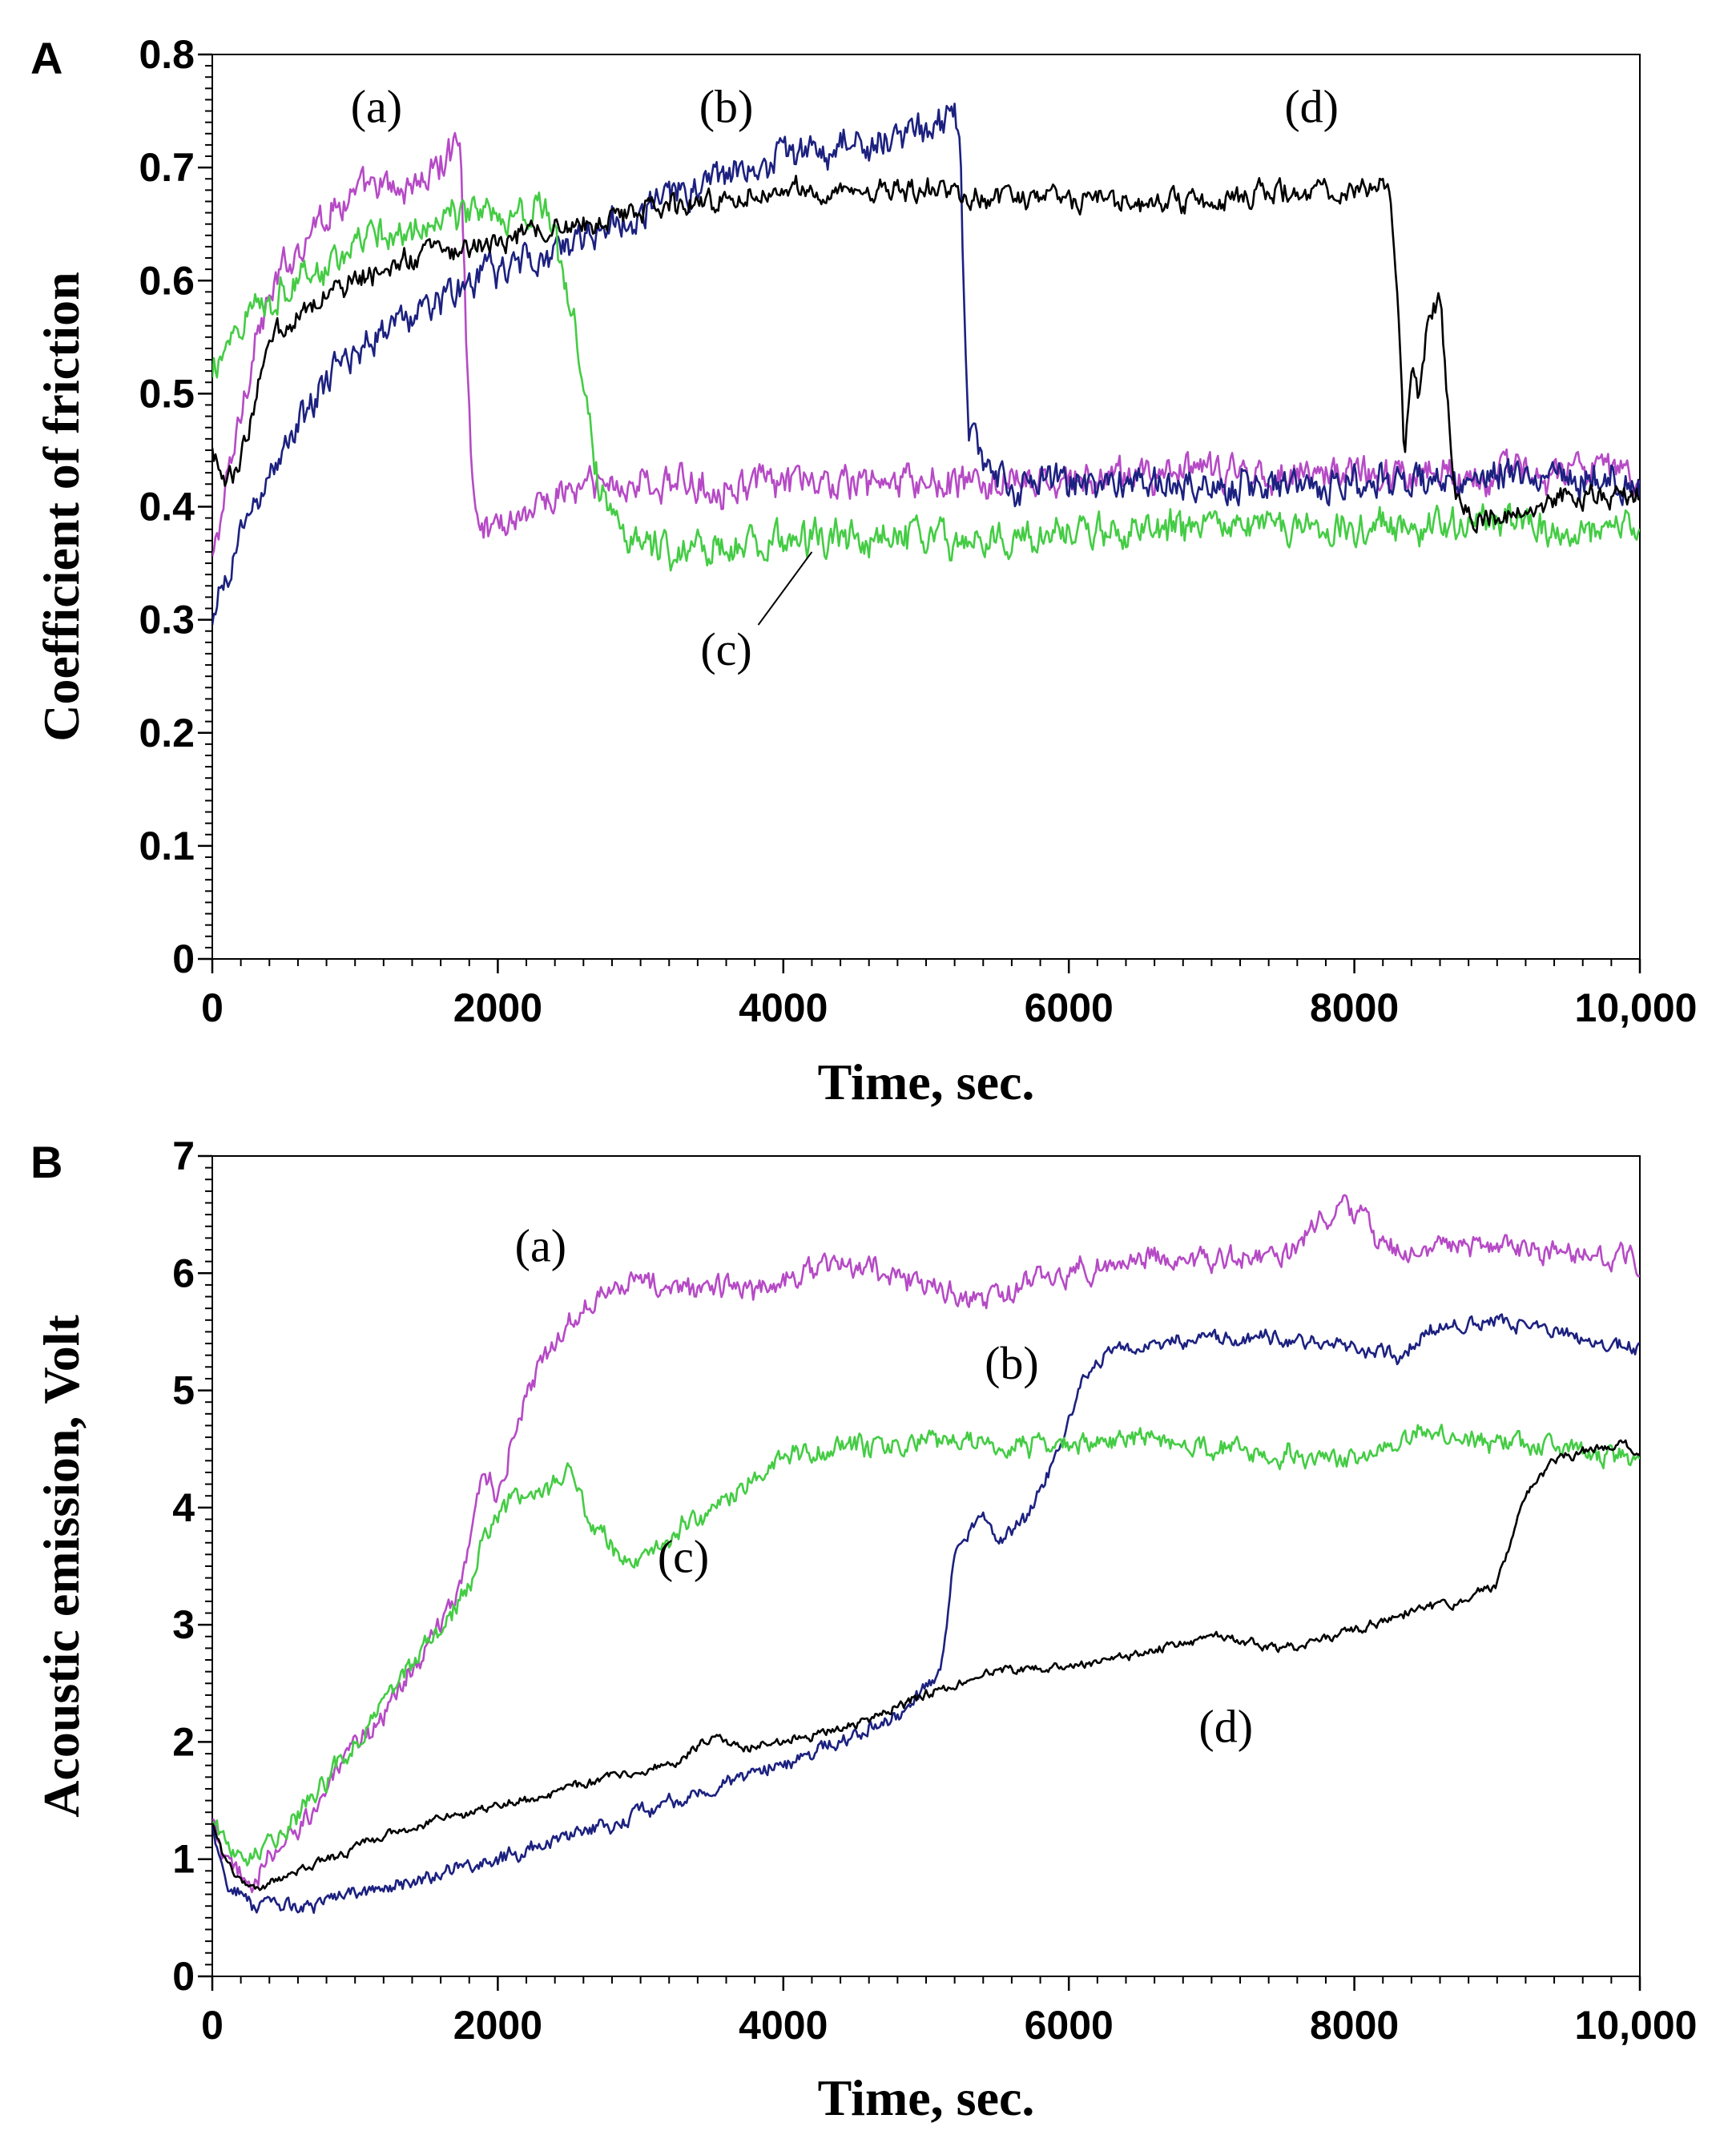 This screenshot has width=1736, height=2155. I want to click on y-tick-label: 0.4, so click(167, 507).